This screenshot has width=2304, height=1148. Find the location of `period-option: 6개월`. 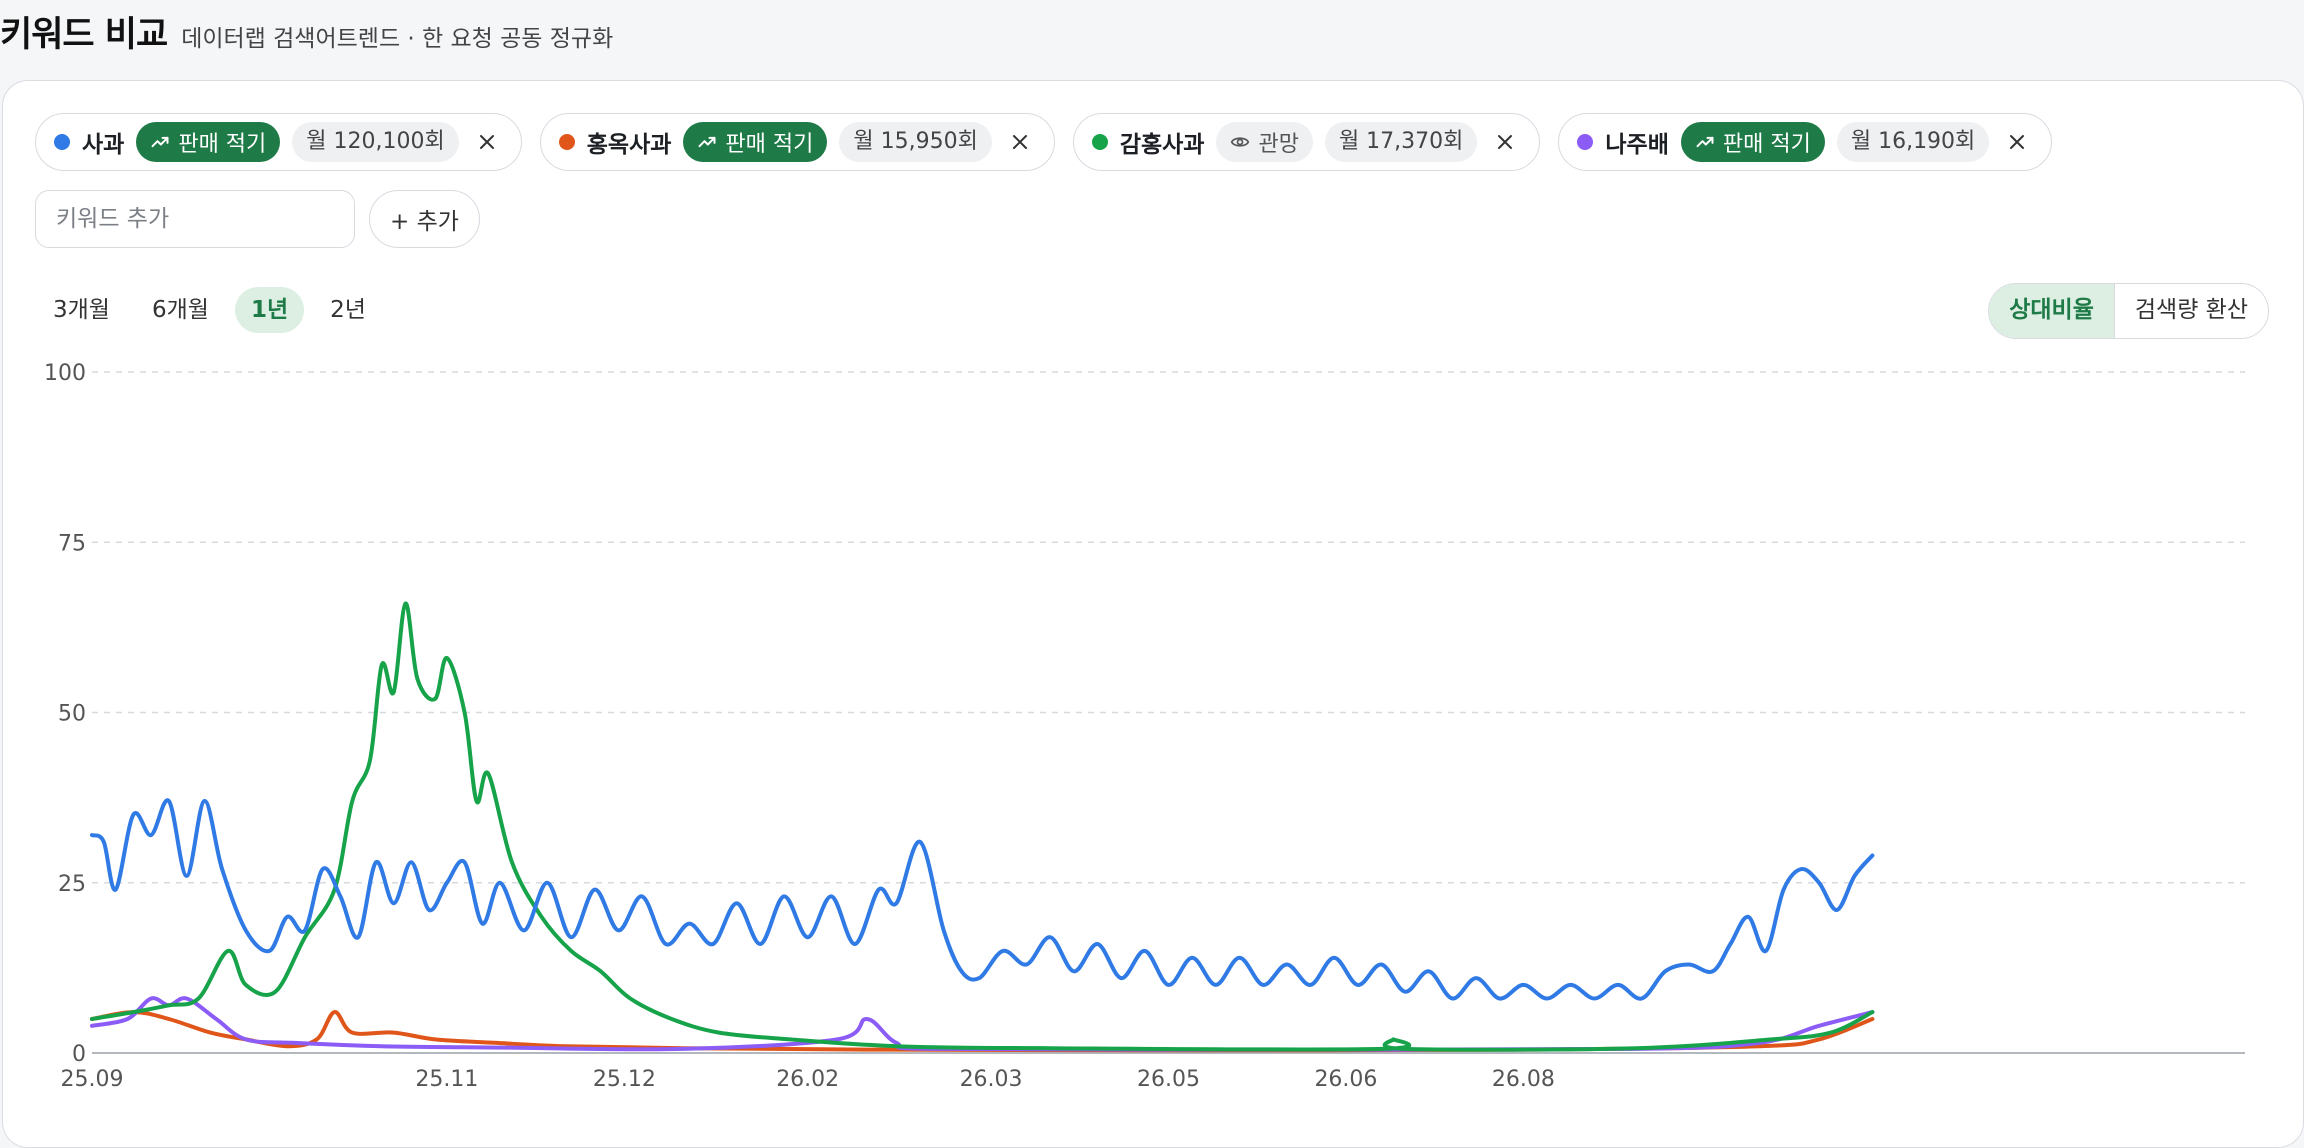

period-option: 6개월 is located at coordinates (180, 310).